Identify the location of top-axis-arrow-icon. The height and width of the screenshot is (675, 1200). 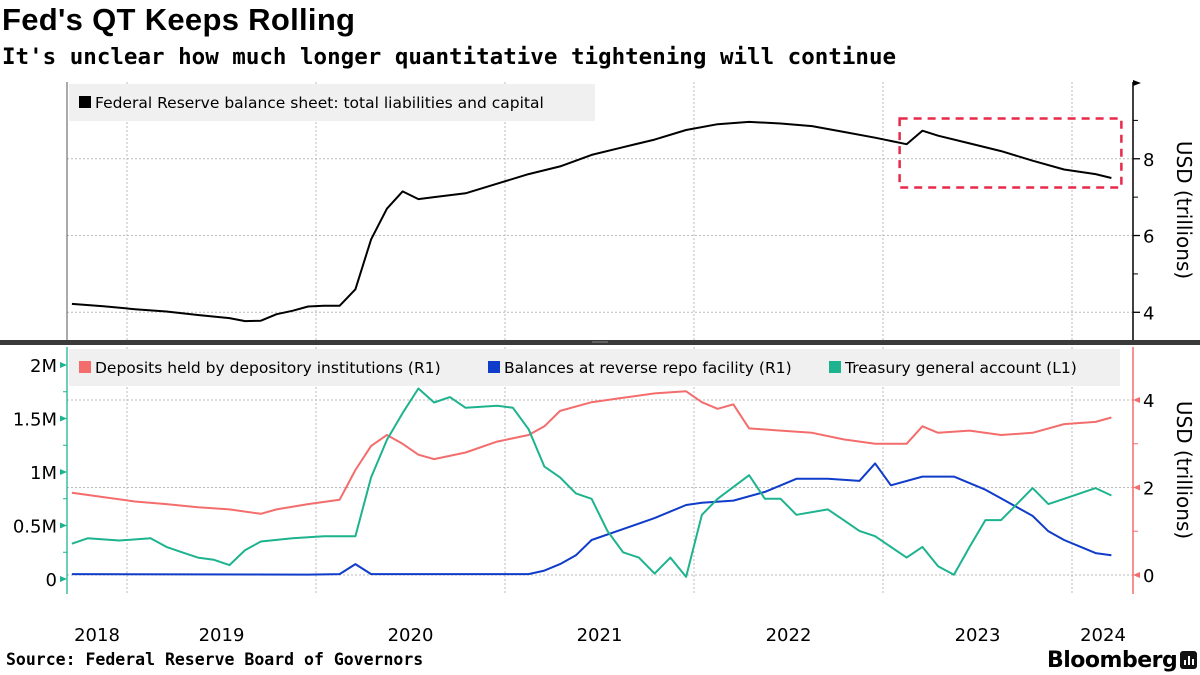
(1137, 83).